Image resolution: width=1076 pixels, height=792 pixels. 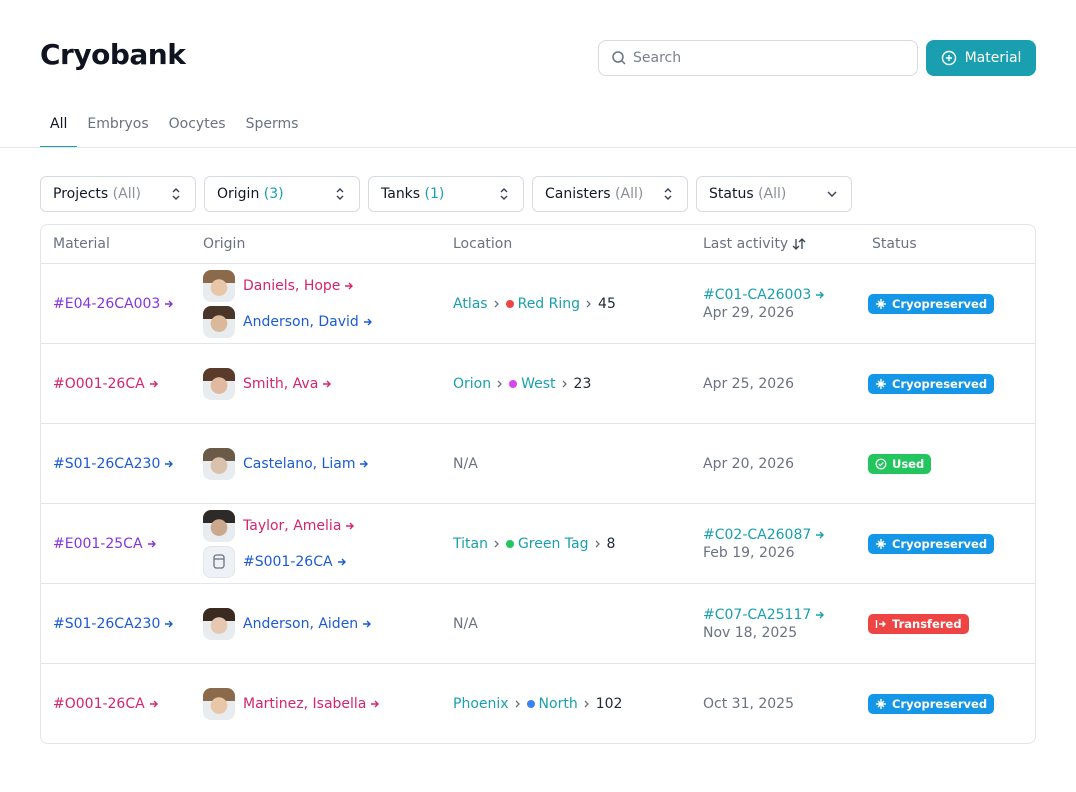 I want to click on material-link: #E001-25CA, so click(x=128, y=544).